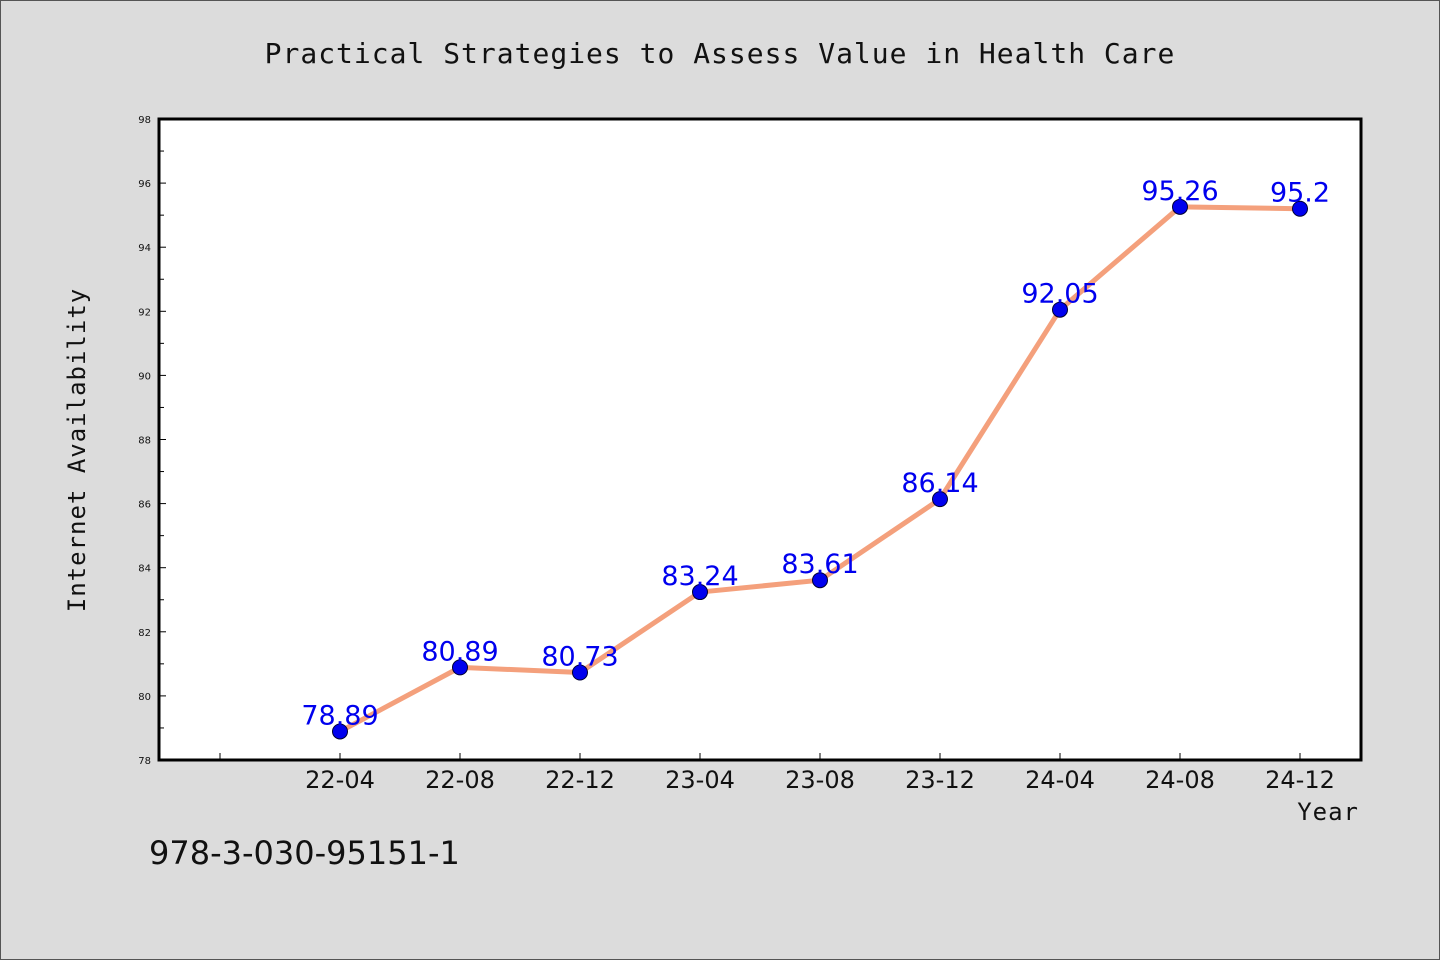 Image resolution: width=1440 pixels, height=960 pixels. What do you see at coordinates (340, 780) in the screenshot?
I see `x-tick-label-22-04: 22-04` at bounding box center [340, 780].